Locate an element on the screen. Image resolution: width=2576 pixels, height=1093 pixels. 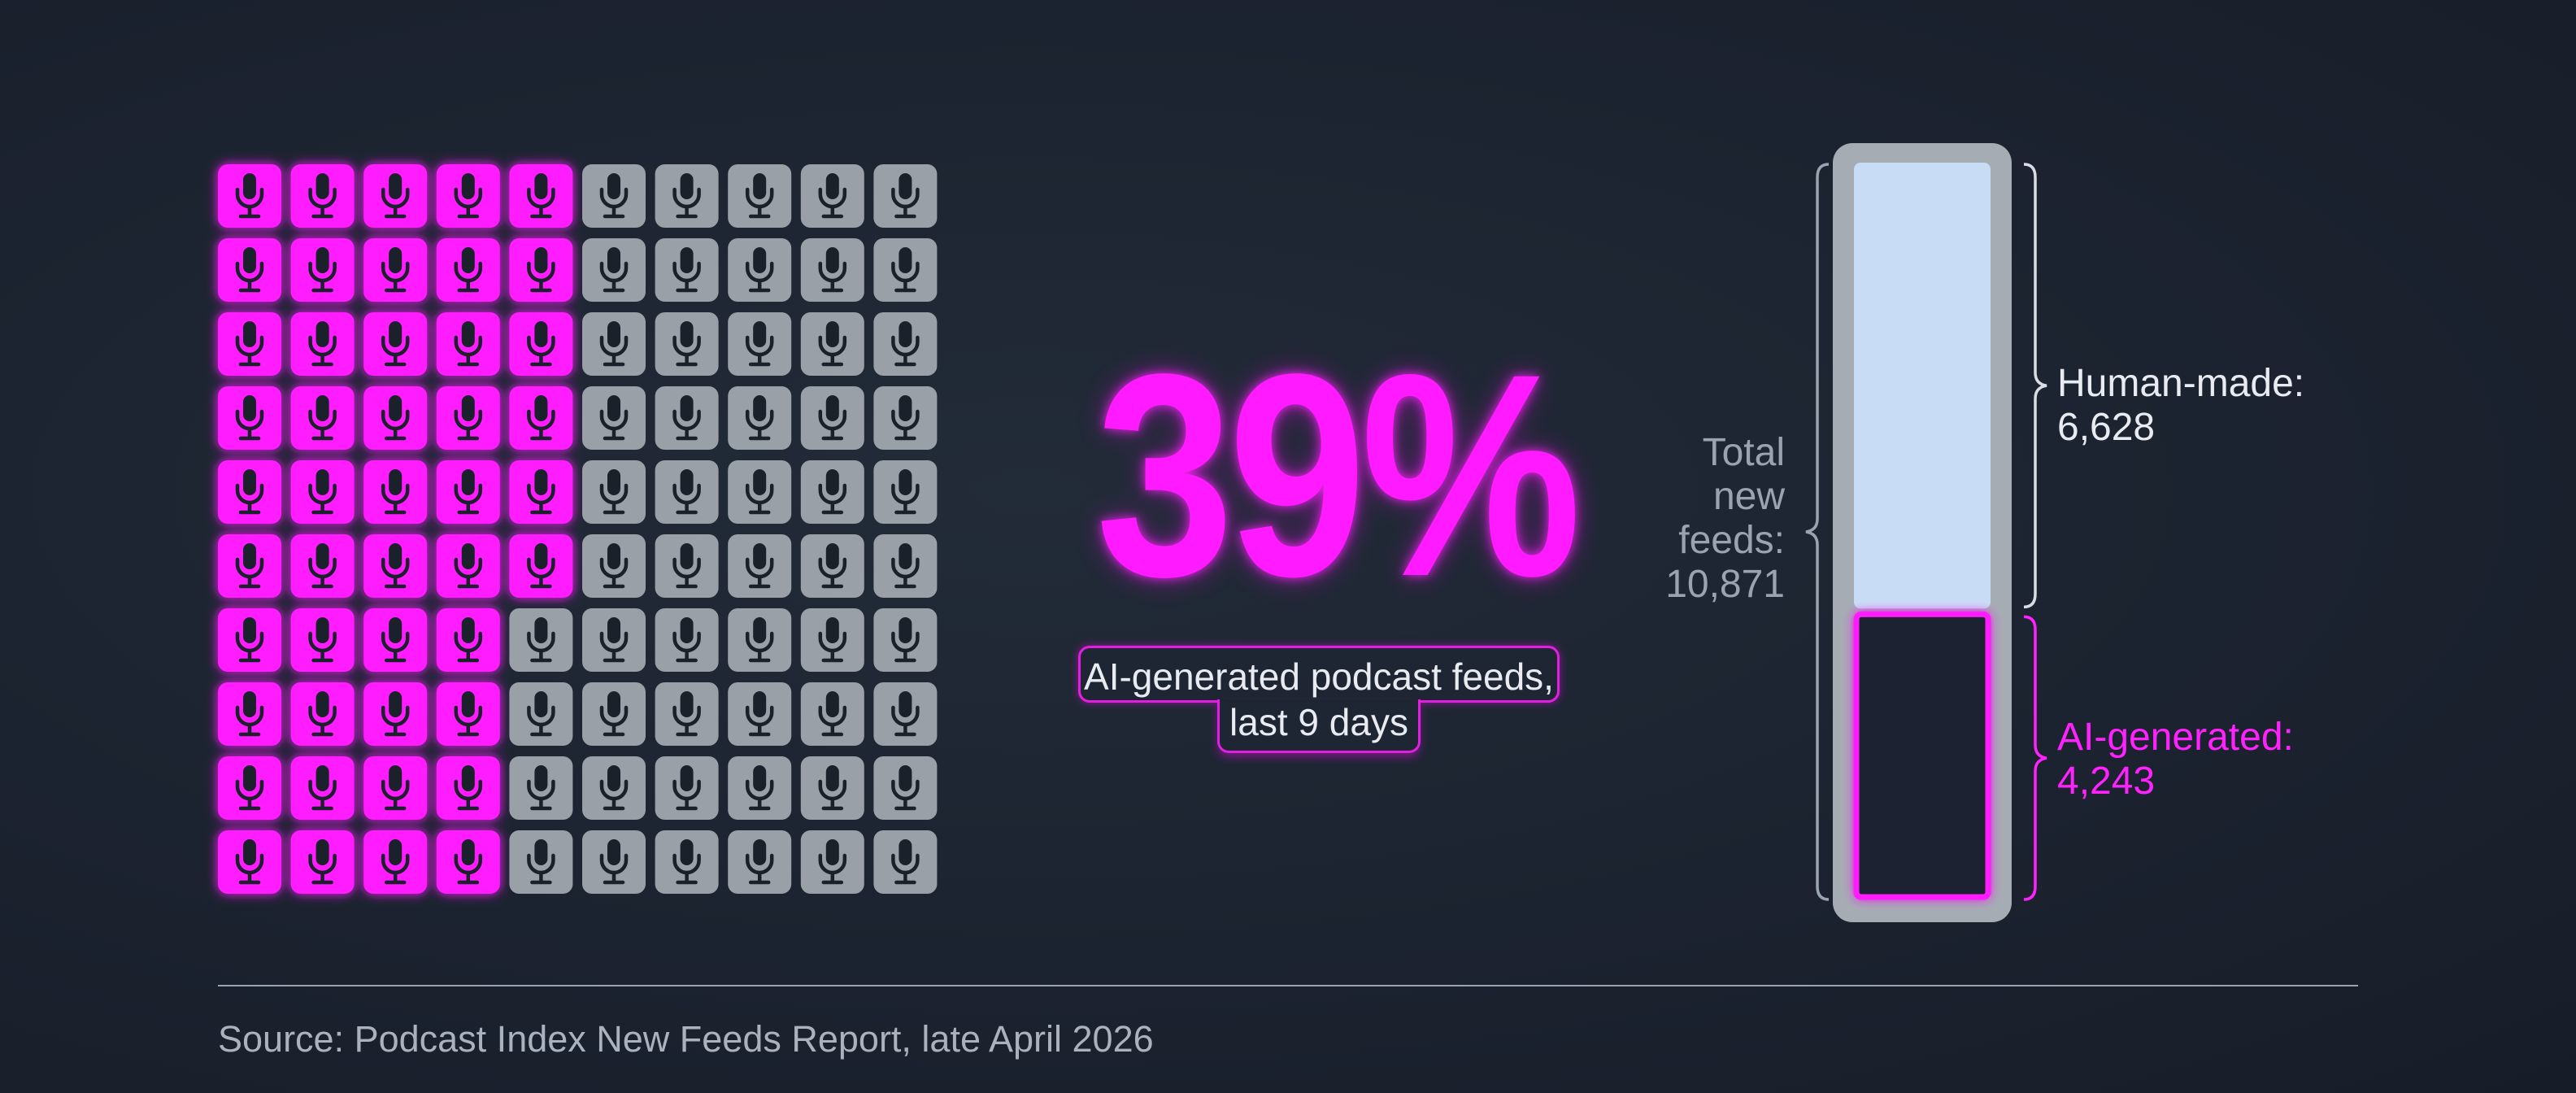
total-label-line1: Total is located at coordinates (1743, 452).